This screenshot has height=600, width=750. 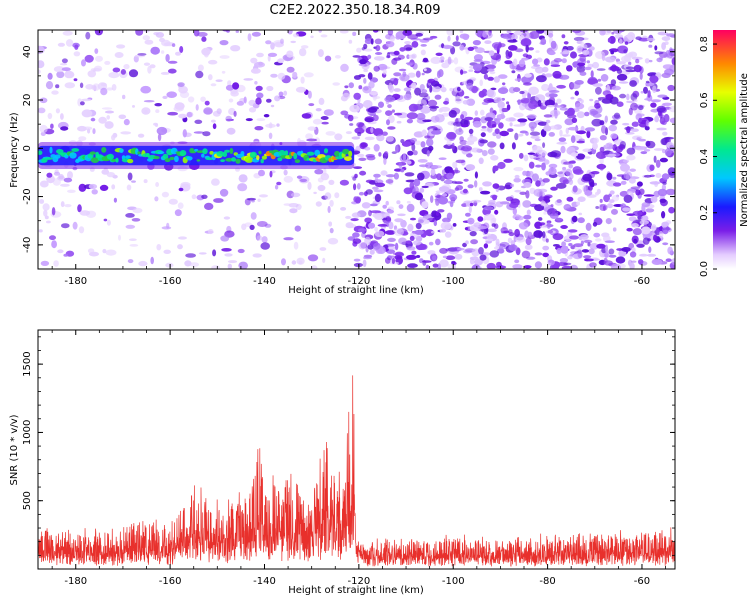 I want to click on spectrogram-y-axis-label: Frequency (Hz), so click(x=14, y=150).